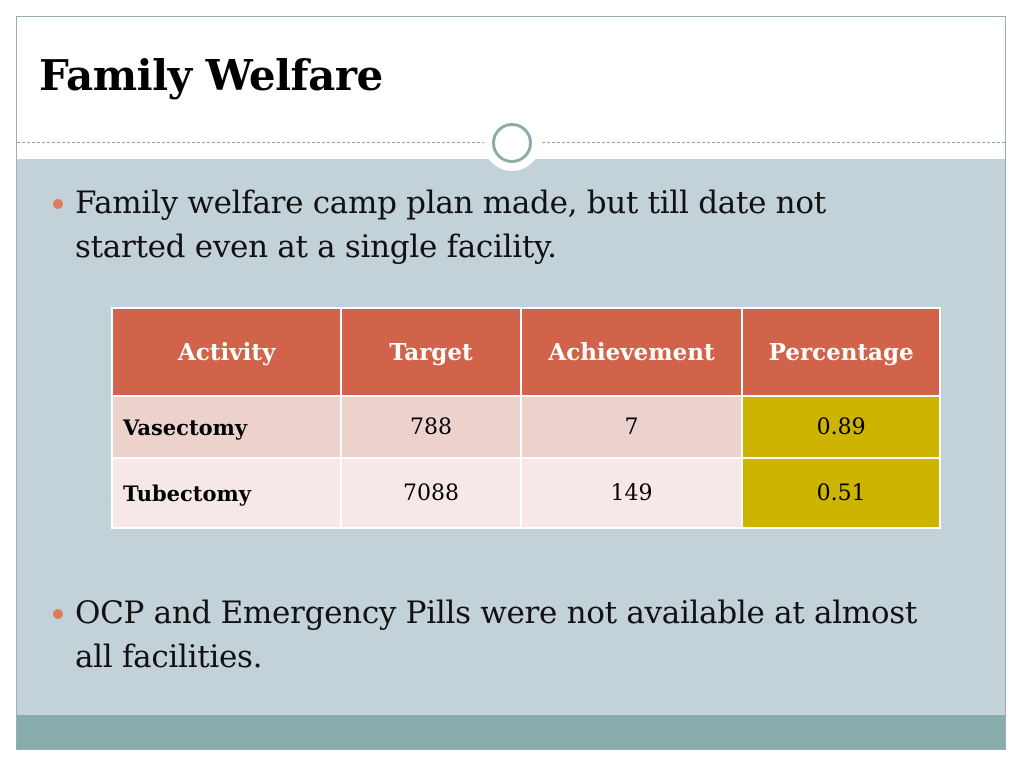 Image resolution: width=1024 pixels, height=768 pixels. I want to click on header-achievement: Achievement, so click(631, 352).